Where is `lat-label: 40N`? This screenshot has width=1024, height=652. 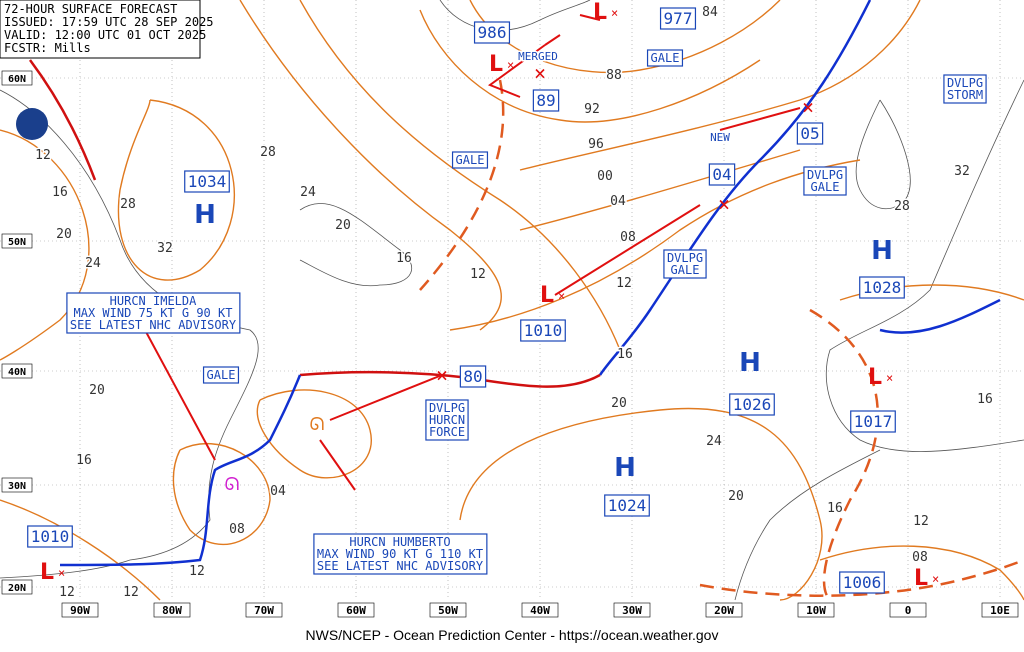
lat-label: 40N is located at coordinates (17, 372).